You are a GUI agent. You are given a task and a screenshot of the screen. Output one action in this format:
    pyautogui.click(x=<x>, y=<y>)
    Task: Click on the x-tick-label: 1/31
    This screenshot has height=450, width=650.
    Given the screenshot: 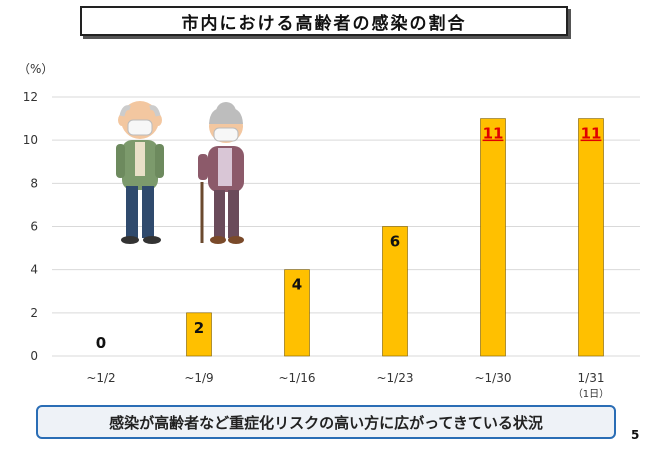 What is the action you would take?
    pyautogui.click(x=591, y=378)
    